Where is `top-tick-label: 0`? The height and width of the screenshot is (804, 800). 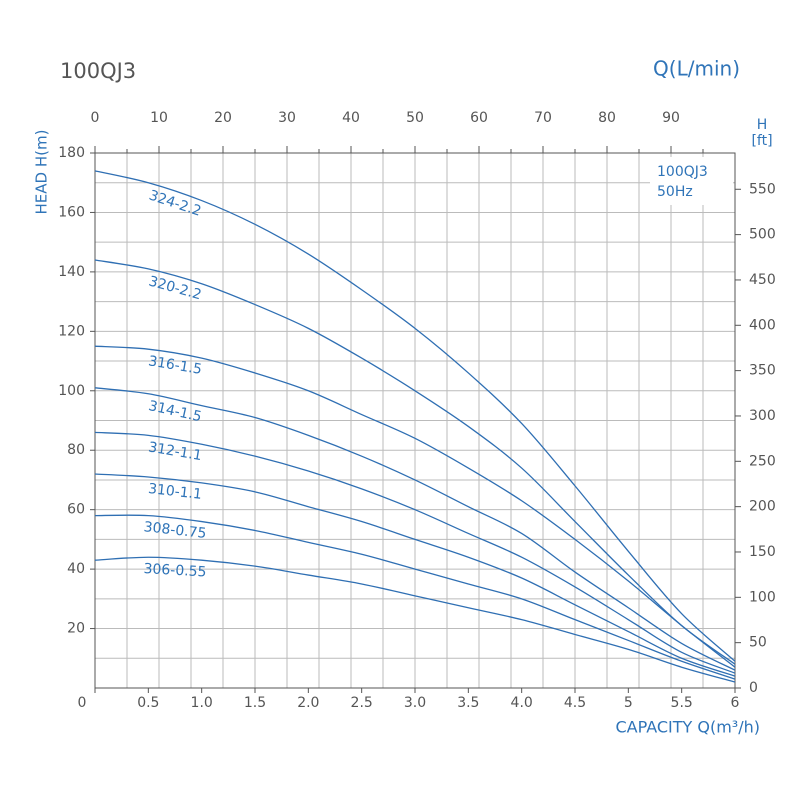
top-tick-label: 0 is located at coordinates (95, 118).